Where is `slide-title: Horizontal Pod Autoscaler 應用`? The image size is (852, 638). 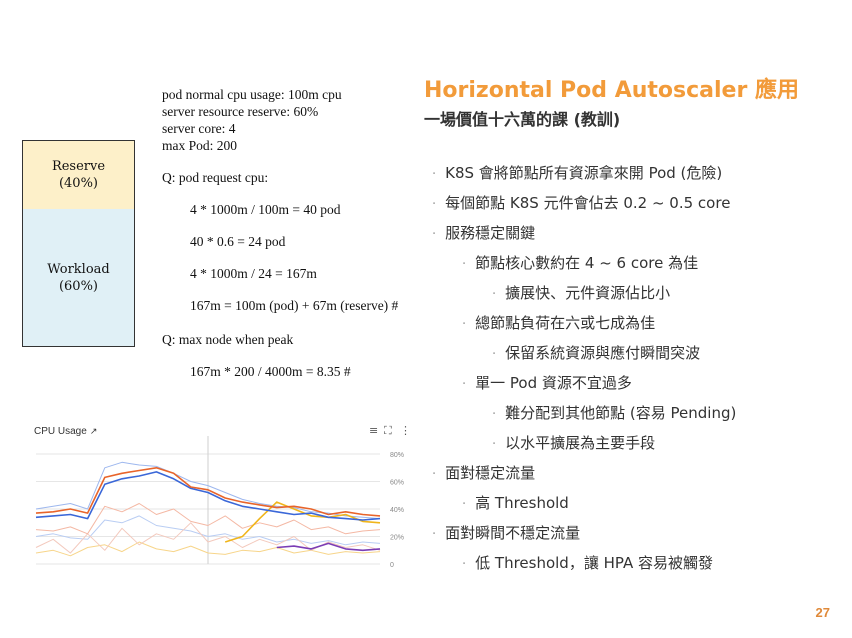
slide-title: Horizontal Pod Autoscaler 應用 is located at coordinates (611, 90).